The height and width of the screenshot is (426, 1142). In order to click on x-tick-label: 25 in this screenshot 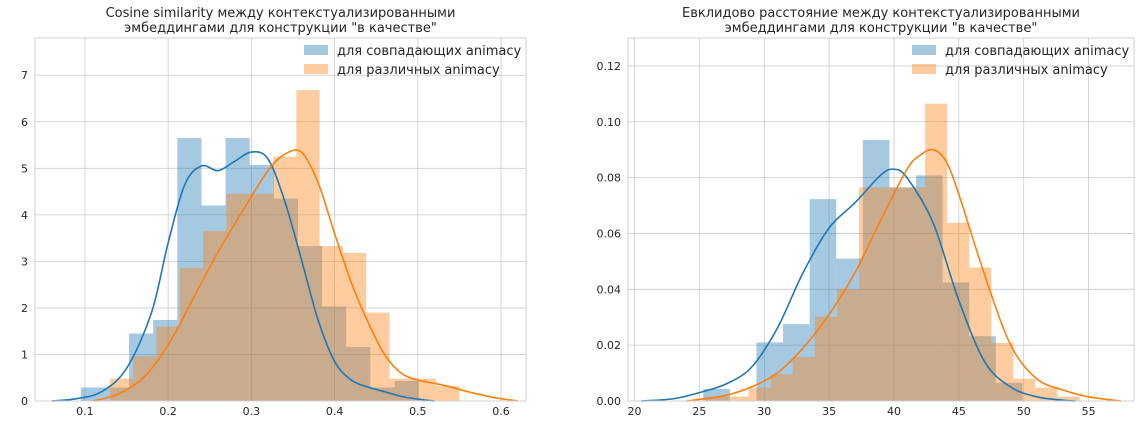, I will do `click(699, 411)`.